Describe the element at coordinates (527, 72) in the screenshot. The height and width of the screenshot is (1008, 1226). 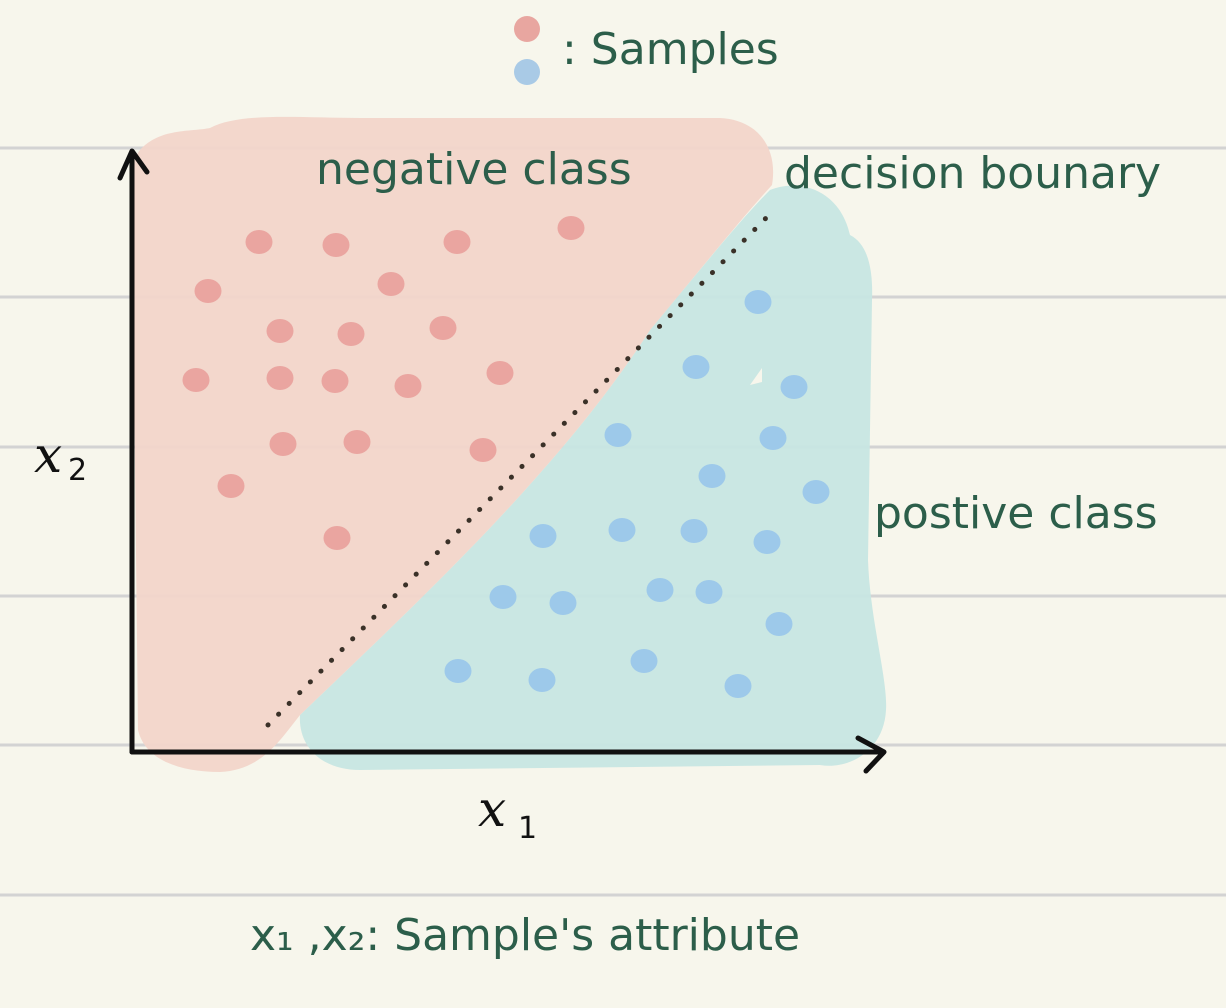
I see `legend-positive-swatch` at that location.